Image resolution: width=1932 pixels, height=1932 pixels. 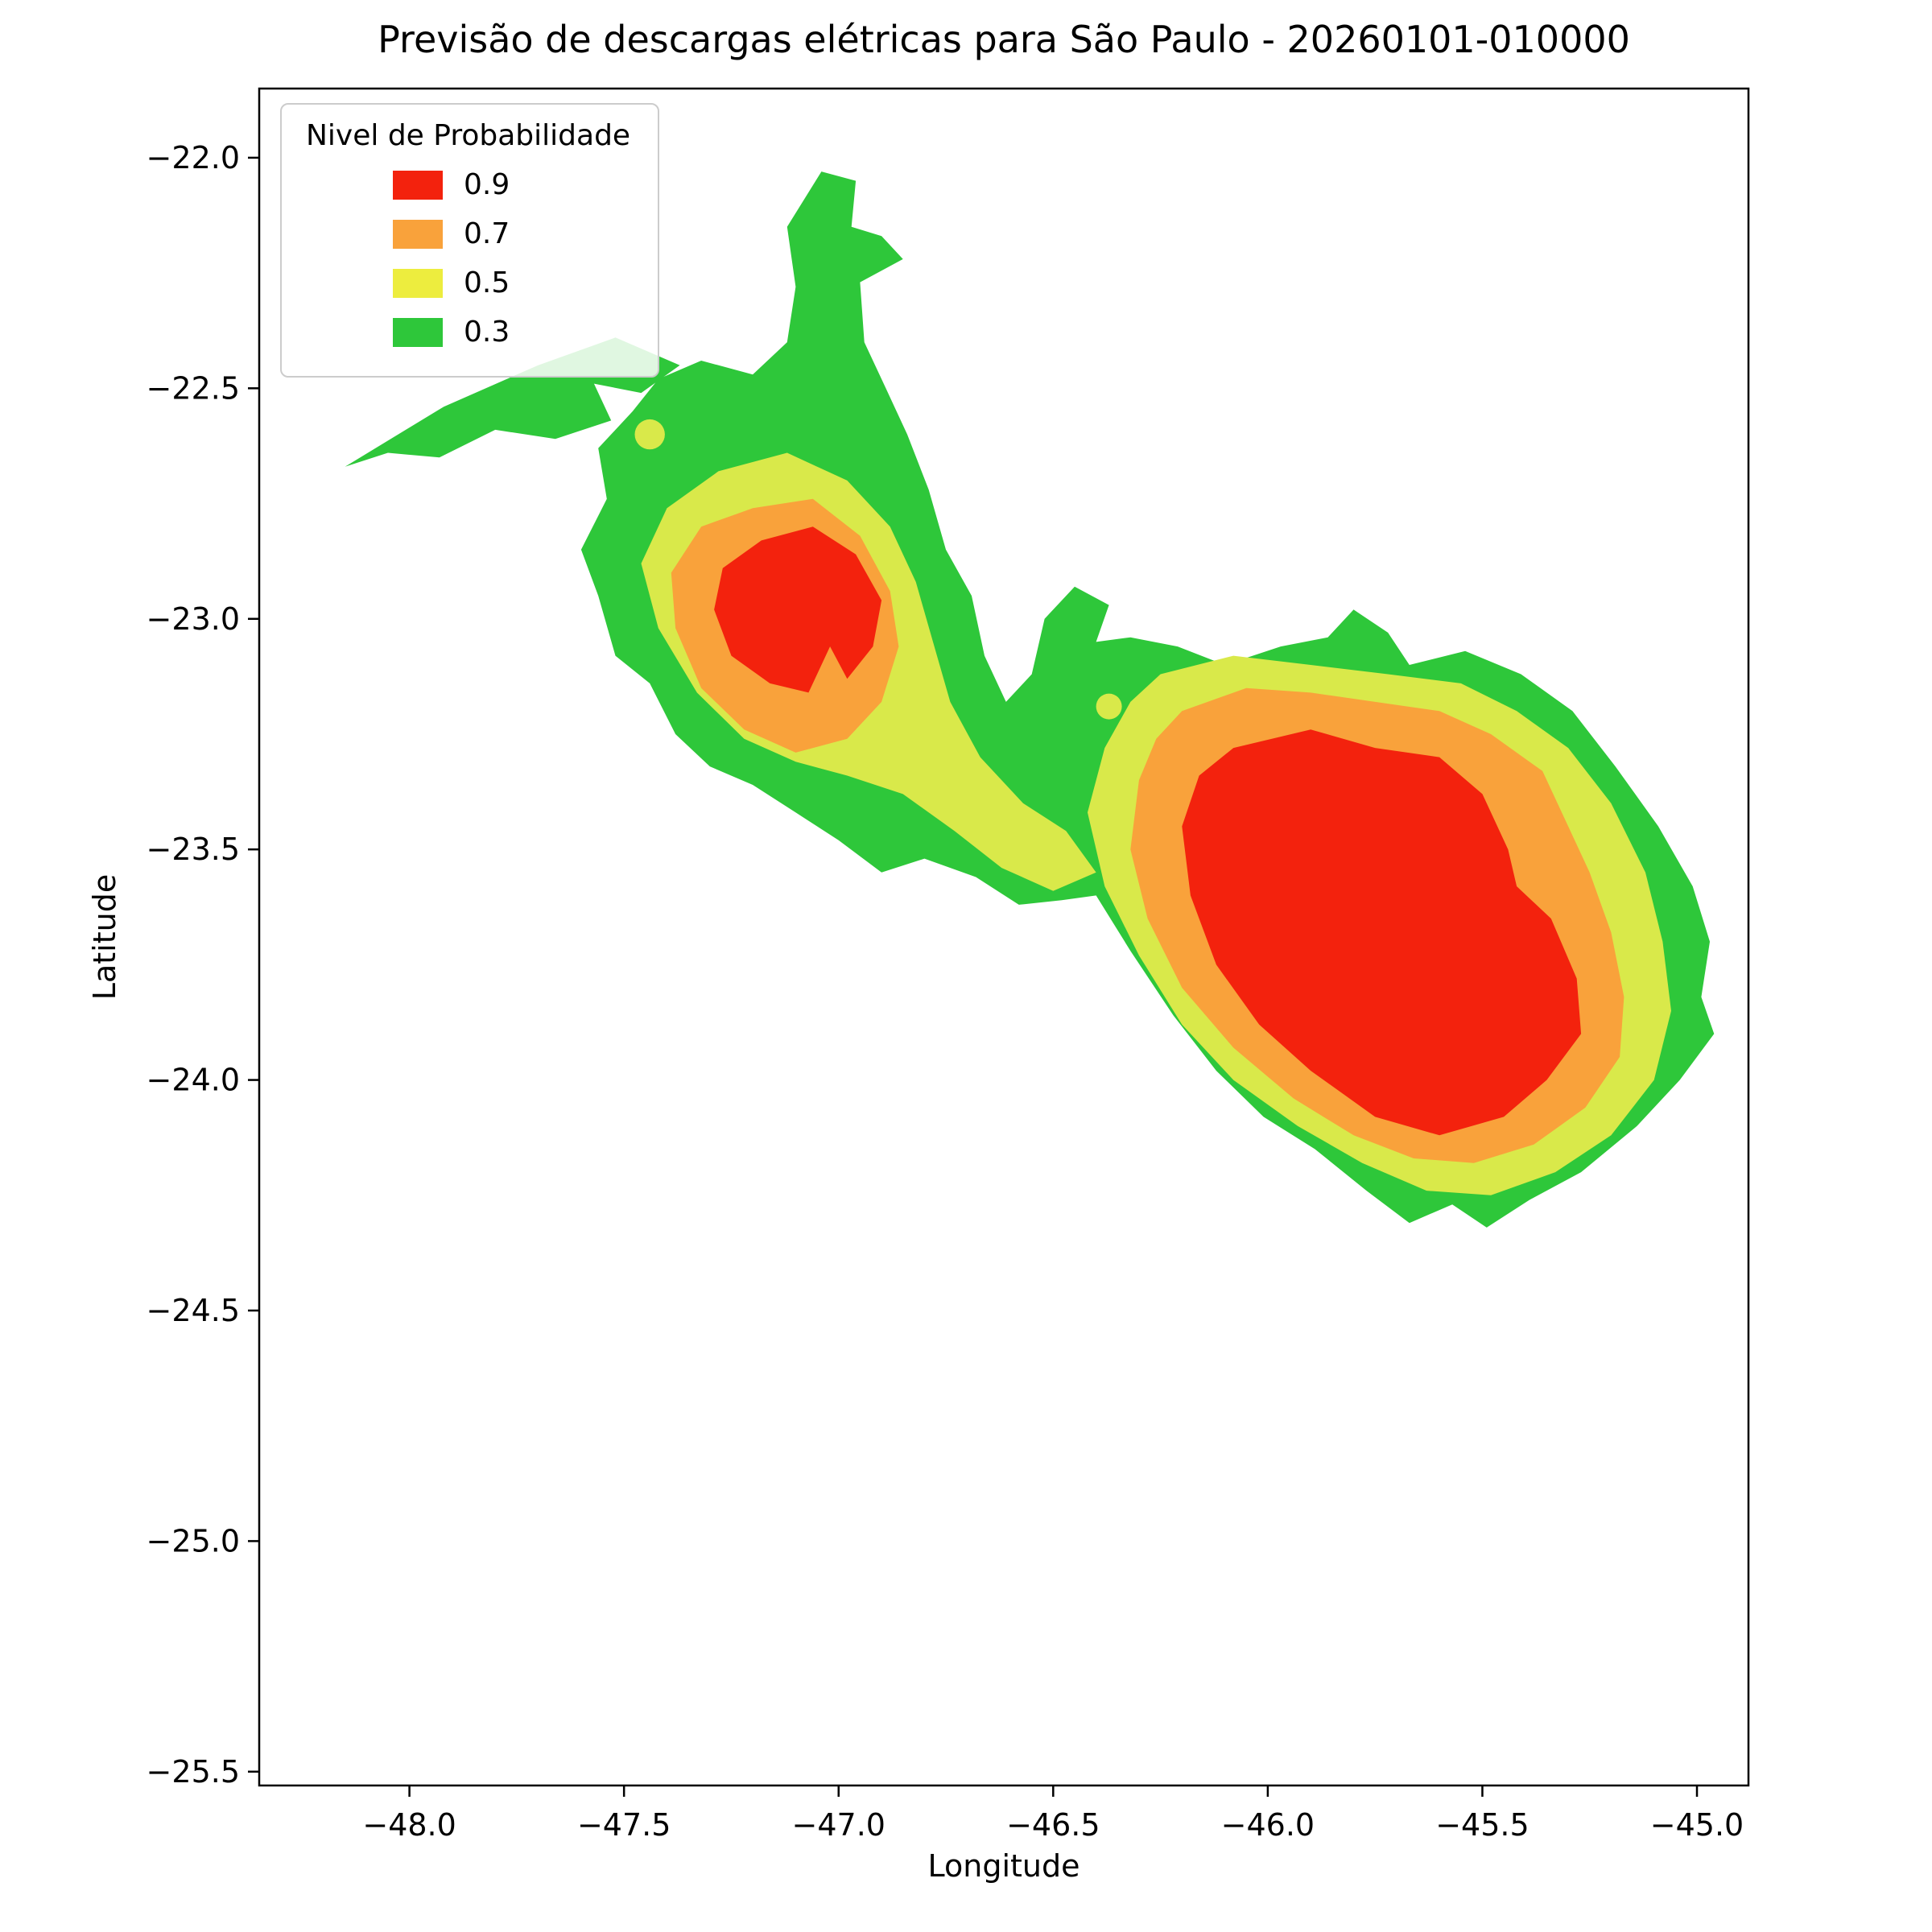 I want to click on y-tick-label: −22.5, so click(x=193, y=388).